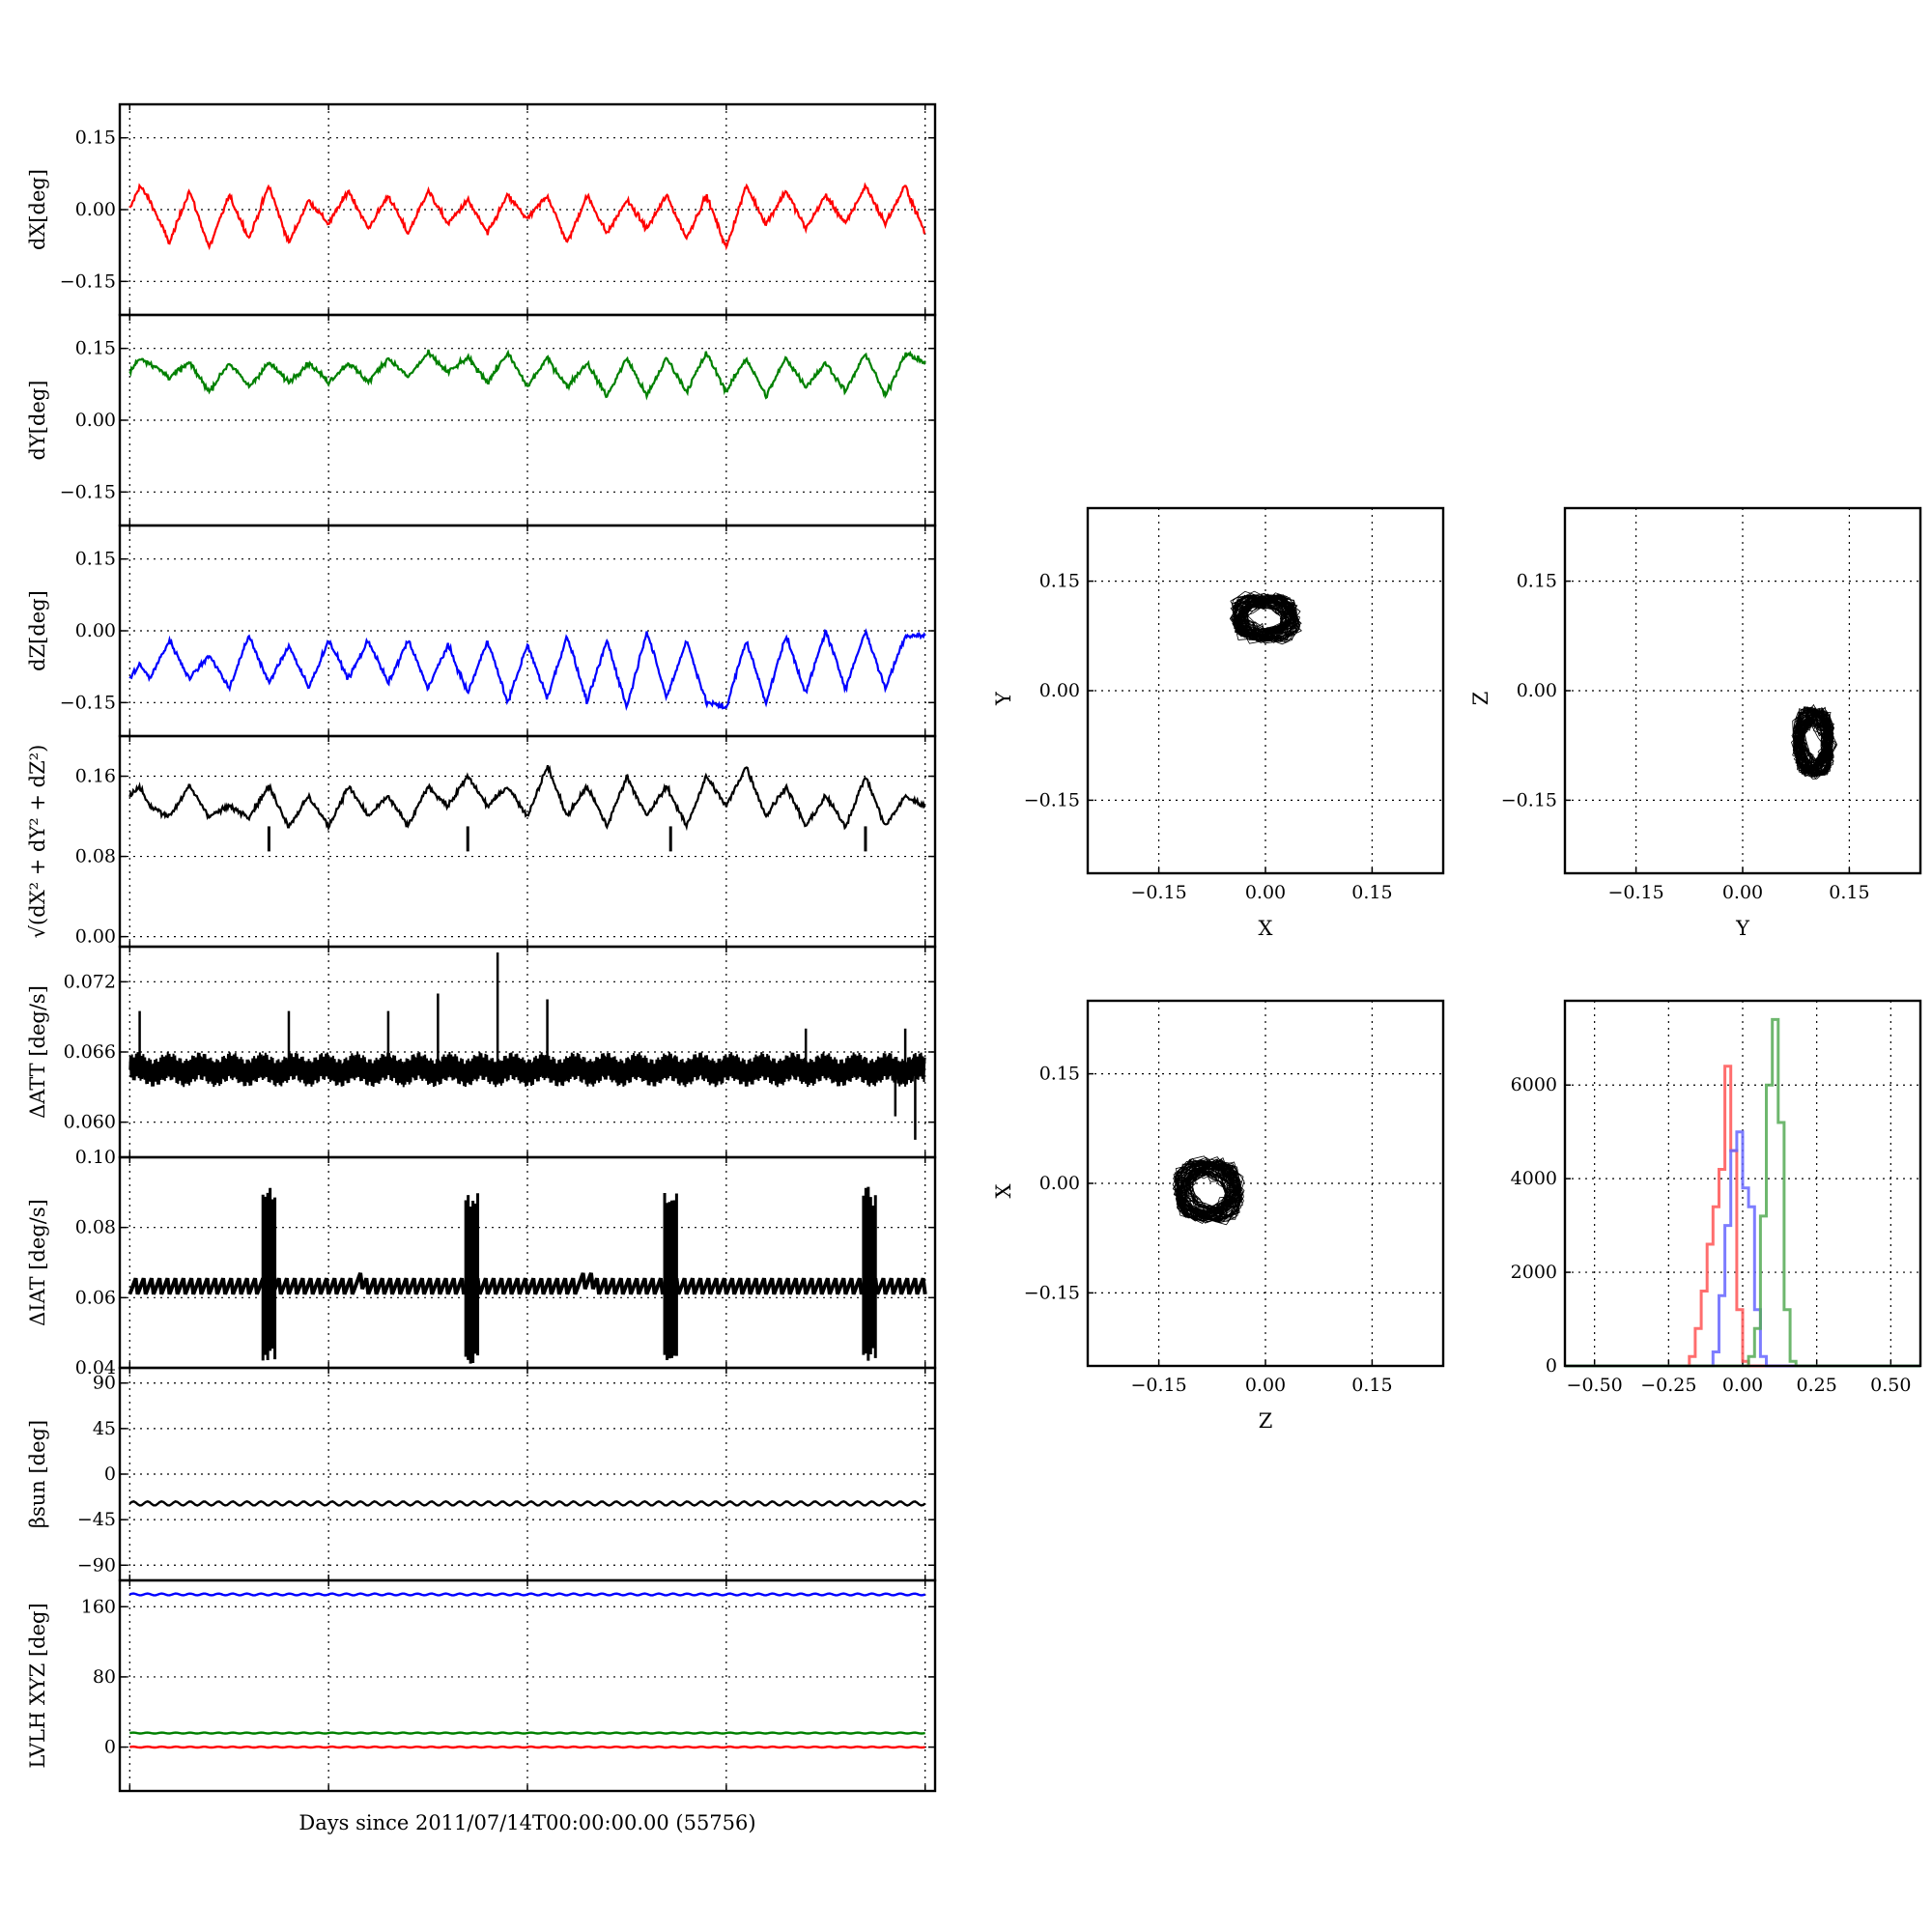 The image size is (1932, 1932). I want to click on y-tick-label: 2000, so click(1534, 1272).